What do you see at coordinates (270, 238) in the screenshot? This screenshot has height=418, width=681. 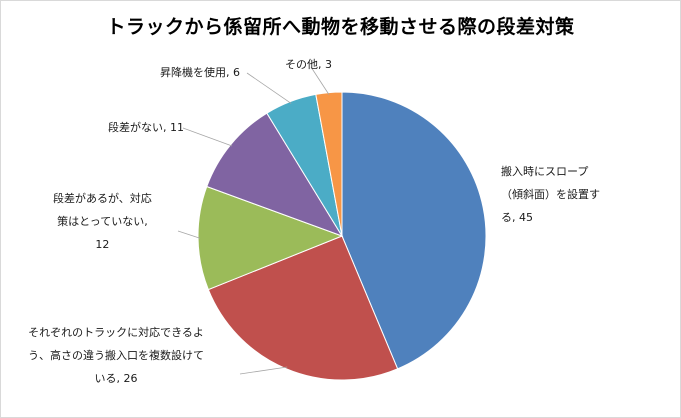 I see `pie-slice-no-countermeasure` at bounding box center [270, 238].